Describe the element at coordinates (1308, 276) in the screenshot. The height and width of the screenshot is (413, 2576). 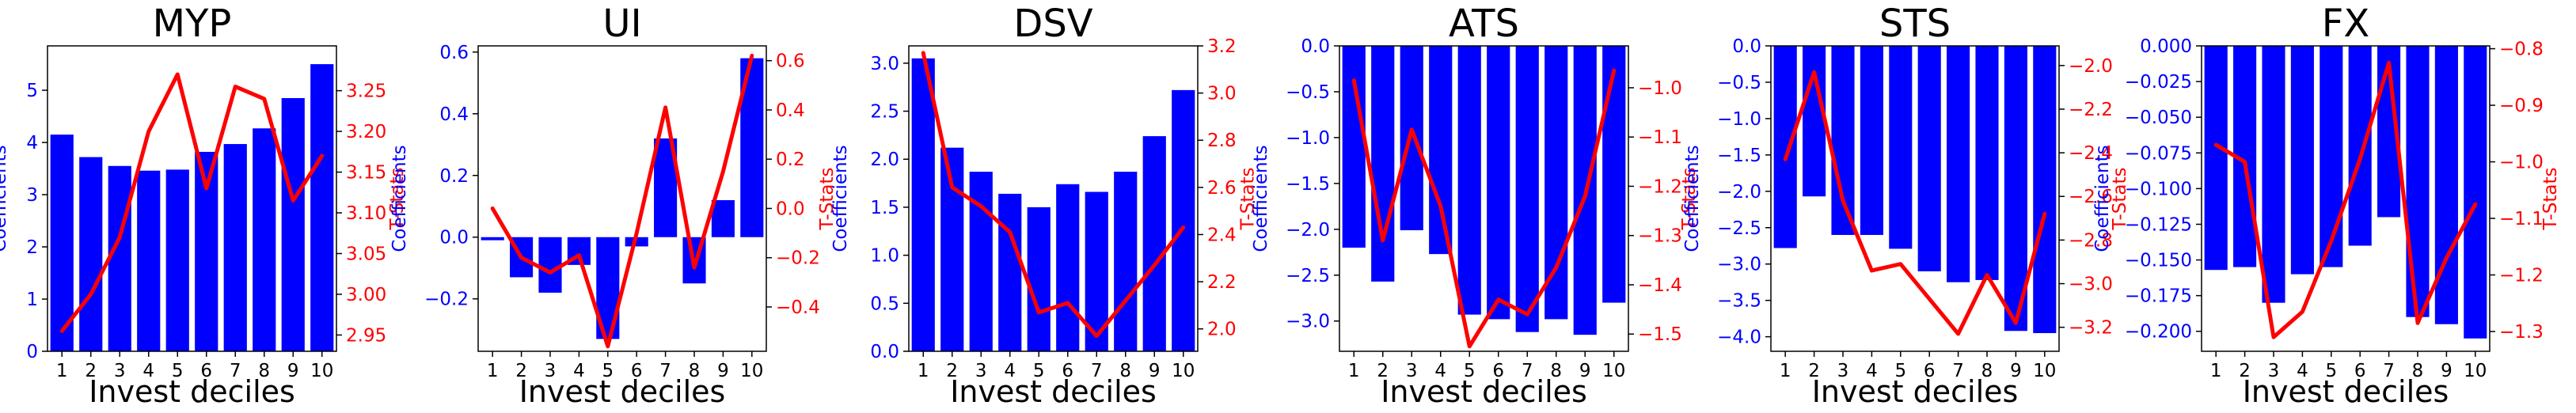
I see `y-tick-label-left: −2.5` at that location.